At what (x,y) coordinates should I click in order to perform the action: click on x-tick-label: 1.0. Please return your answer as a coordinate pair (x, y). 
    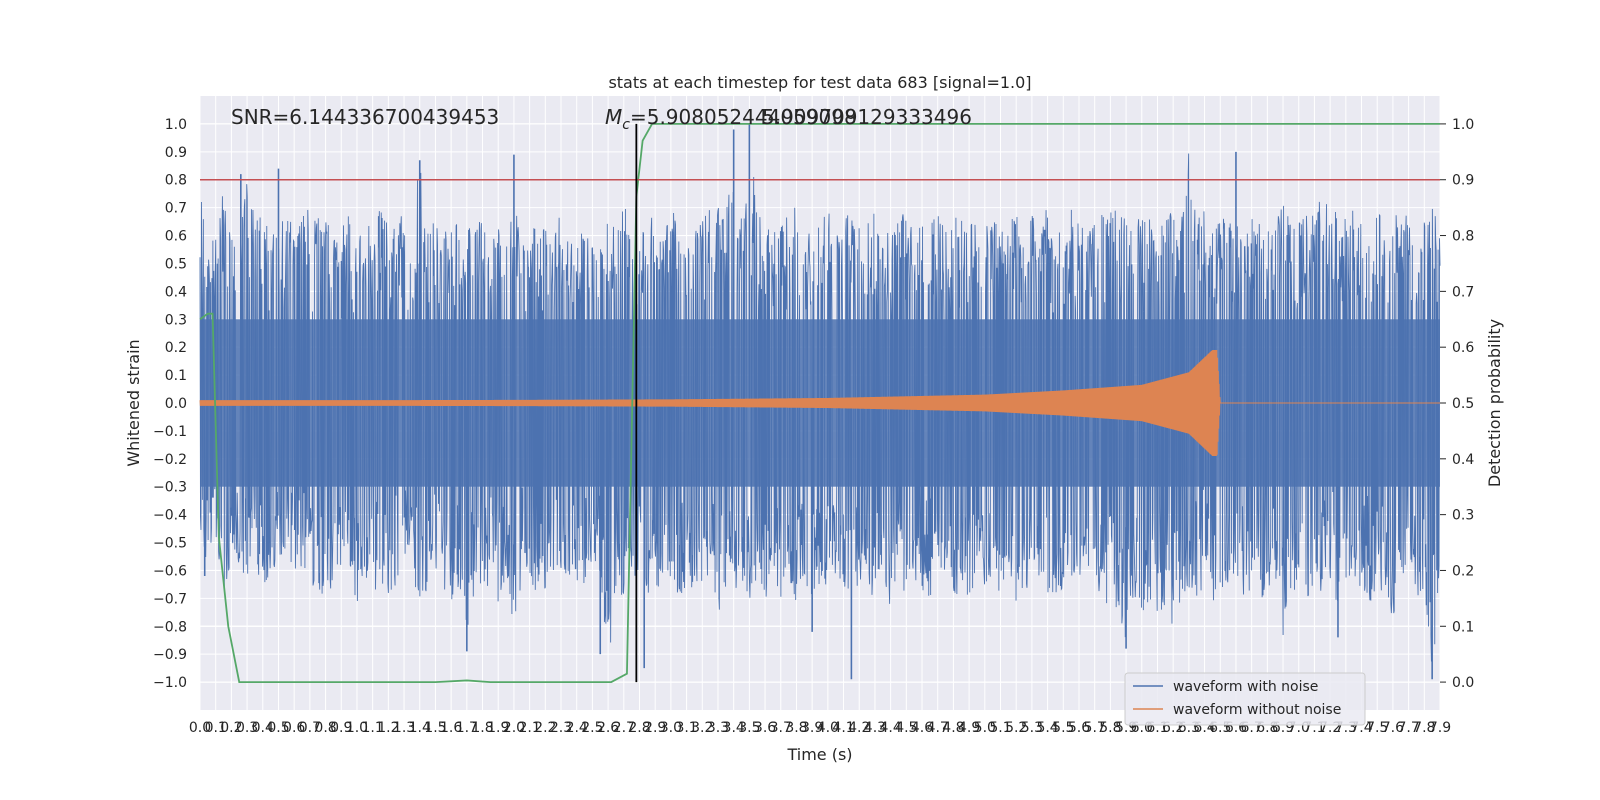
    Looking at the image, I should click on (357, 728).